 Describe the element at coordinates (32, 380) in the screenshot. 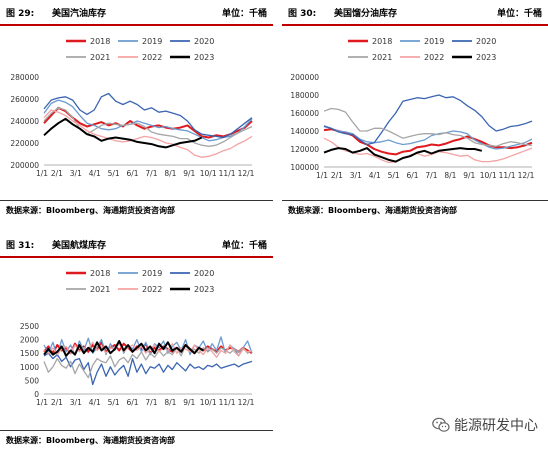

I see `y-tick-label: 500` at that location.